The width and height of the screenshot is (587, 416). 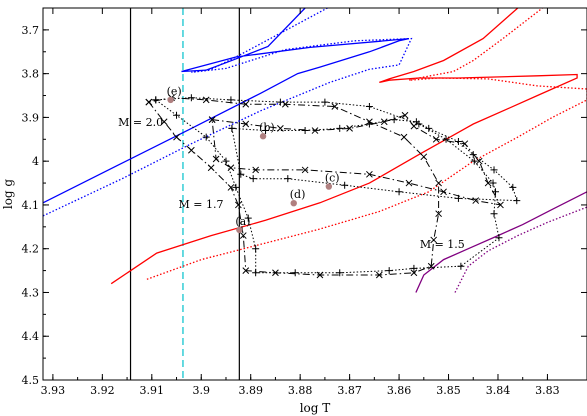 What do you see at coordinates (102, 390) in the screenshot?
I see `x-tick-label-1: 3.92` at bounding box center [102, 390].